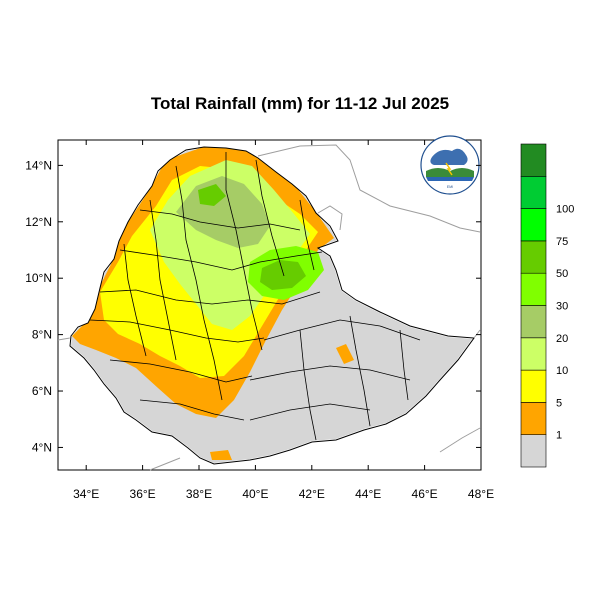 Image resolution: width=600 pixels, height=600 pixels. I want to click on ethiopian-meteorology-logo: EMI, so click(450, 165).